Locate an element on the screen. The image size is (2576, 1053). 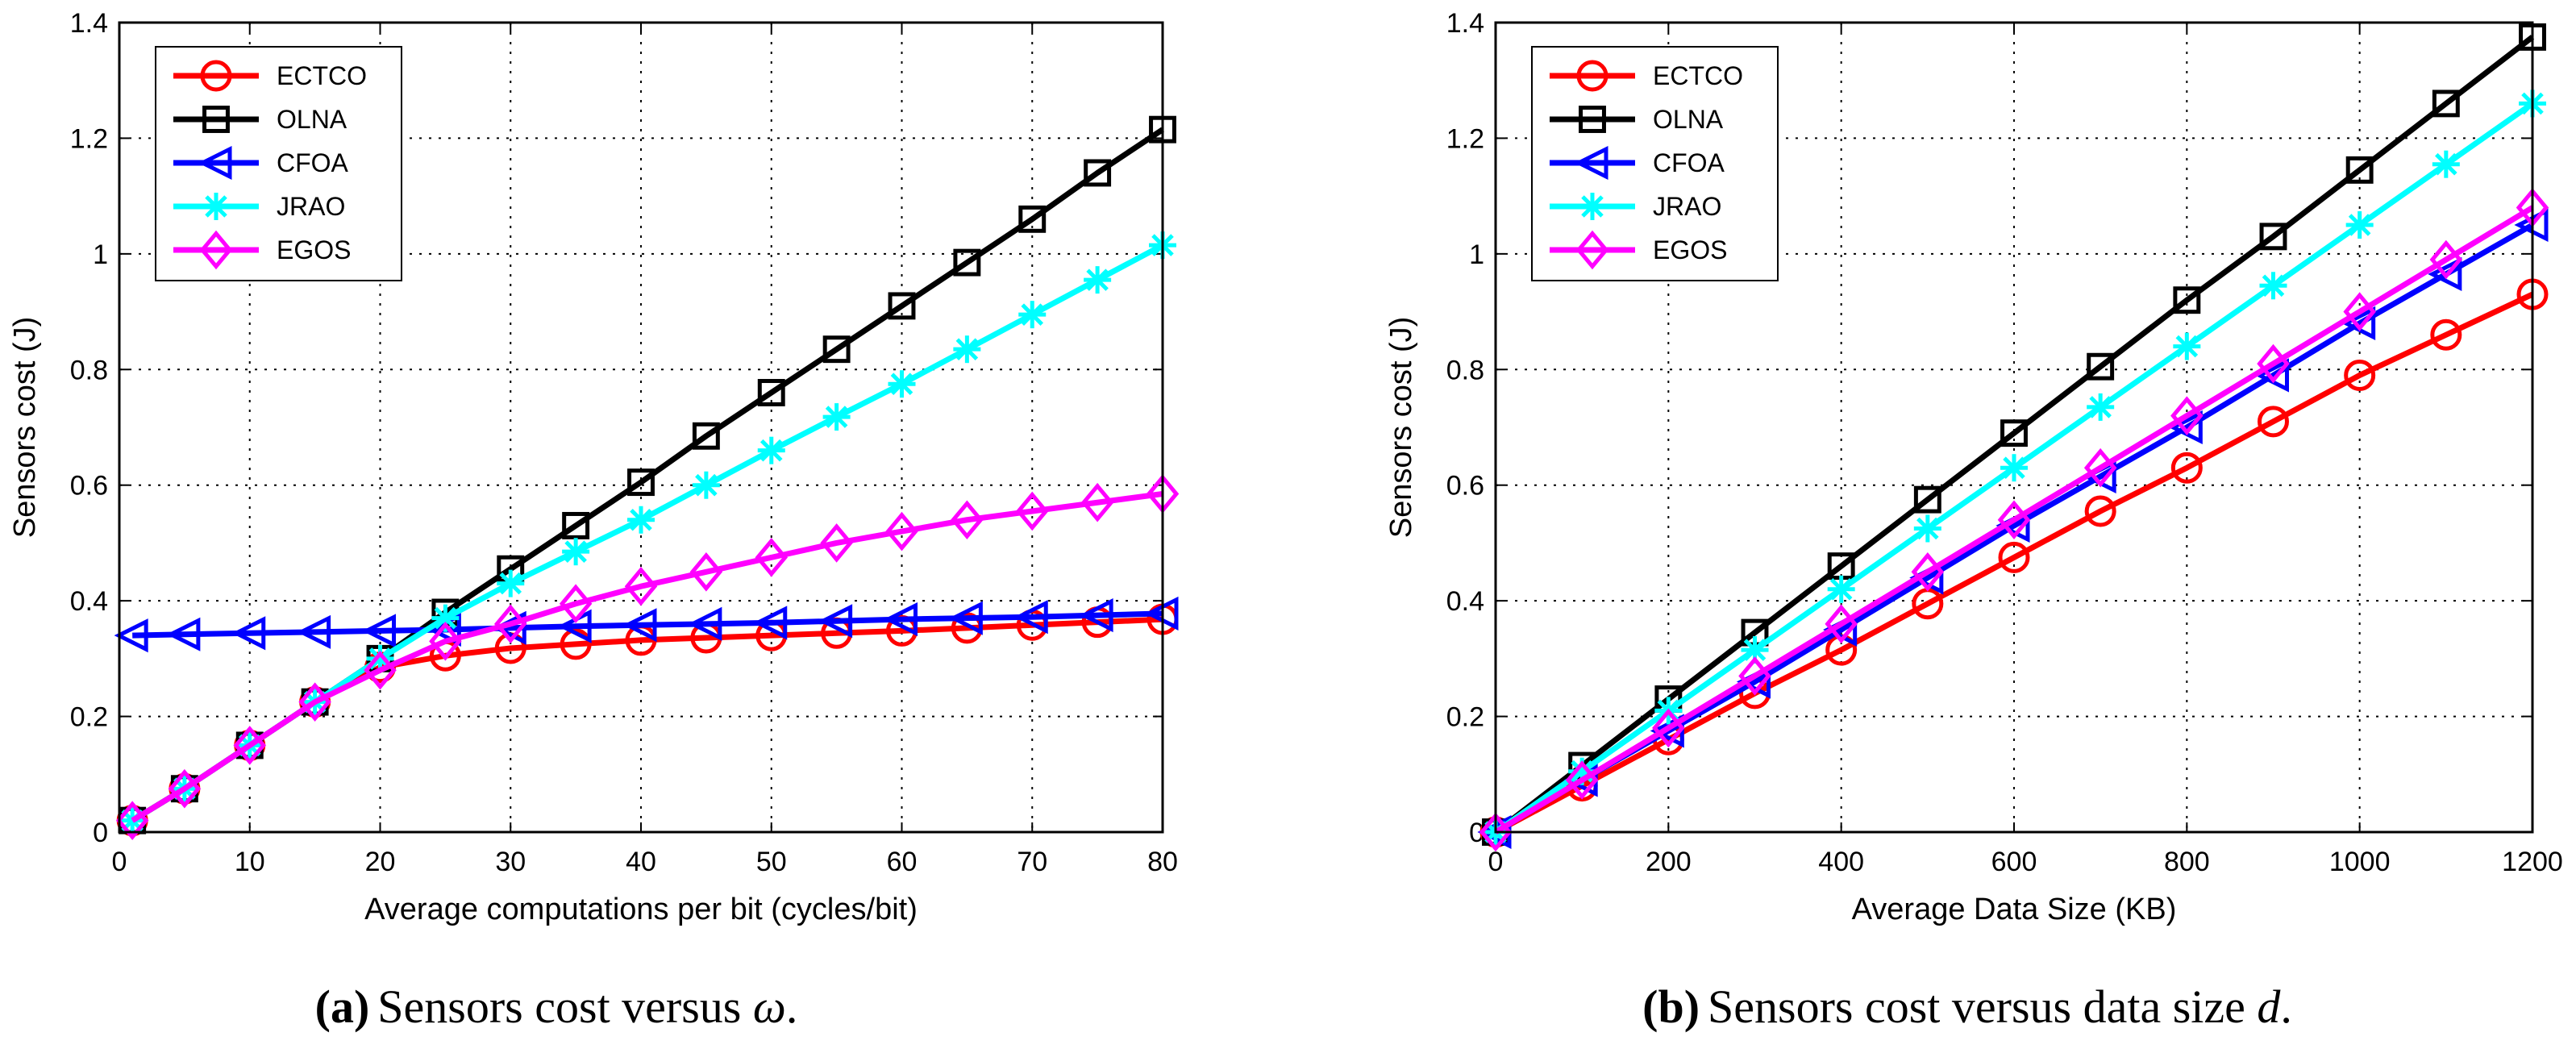
y-tick-label-a: 0.6 is located at coordinates (89, 487).